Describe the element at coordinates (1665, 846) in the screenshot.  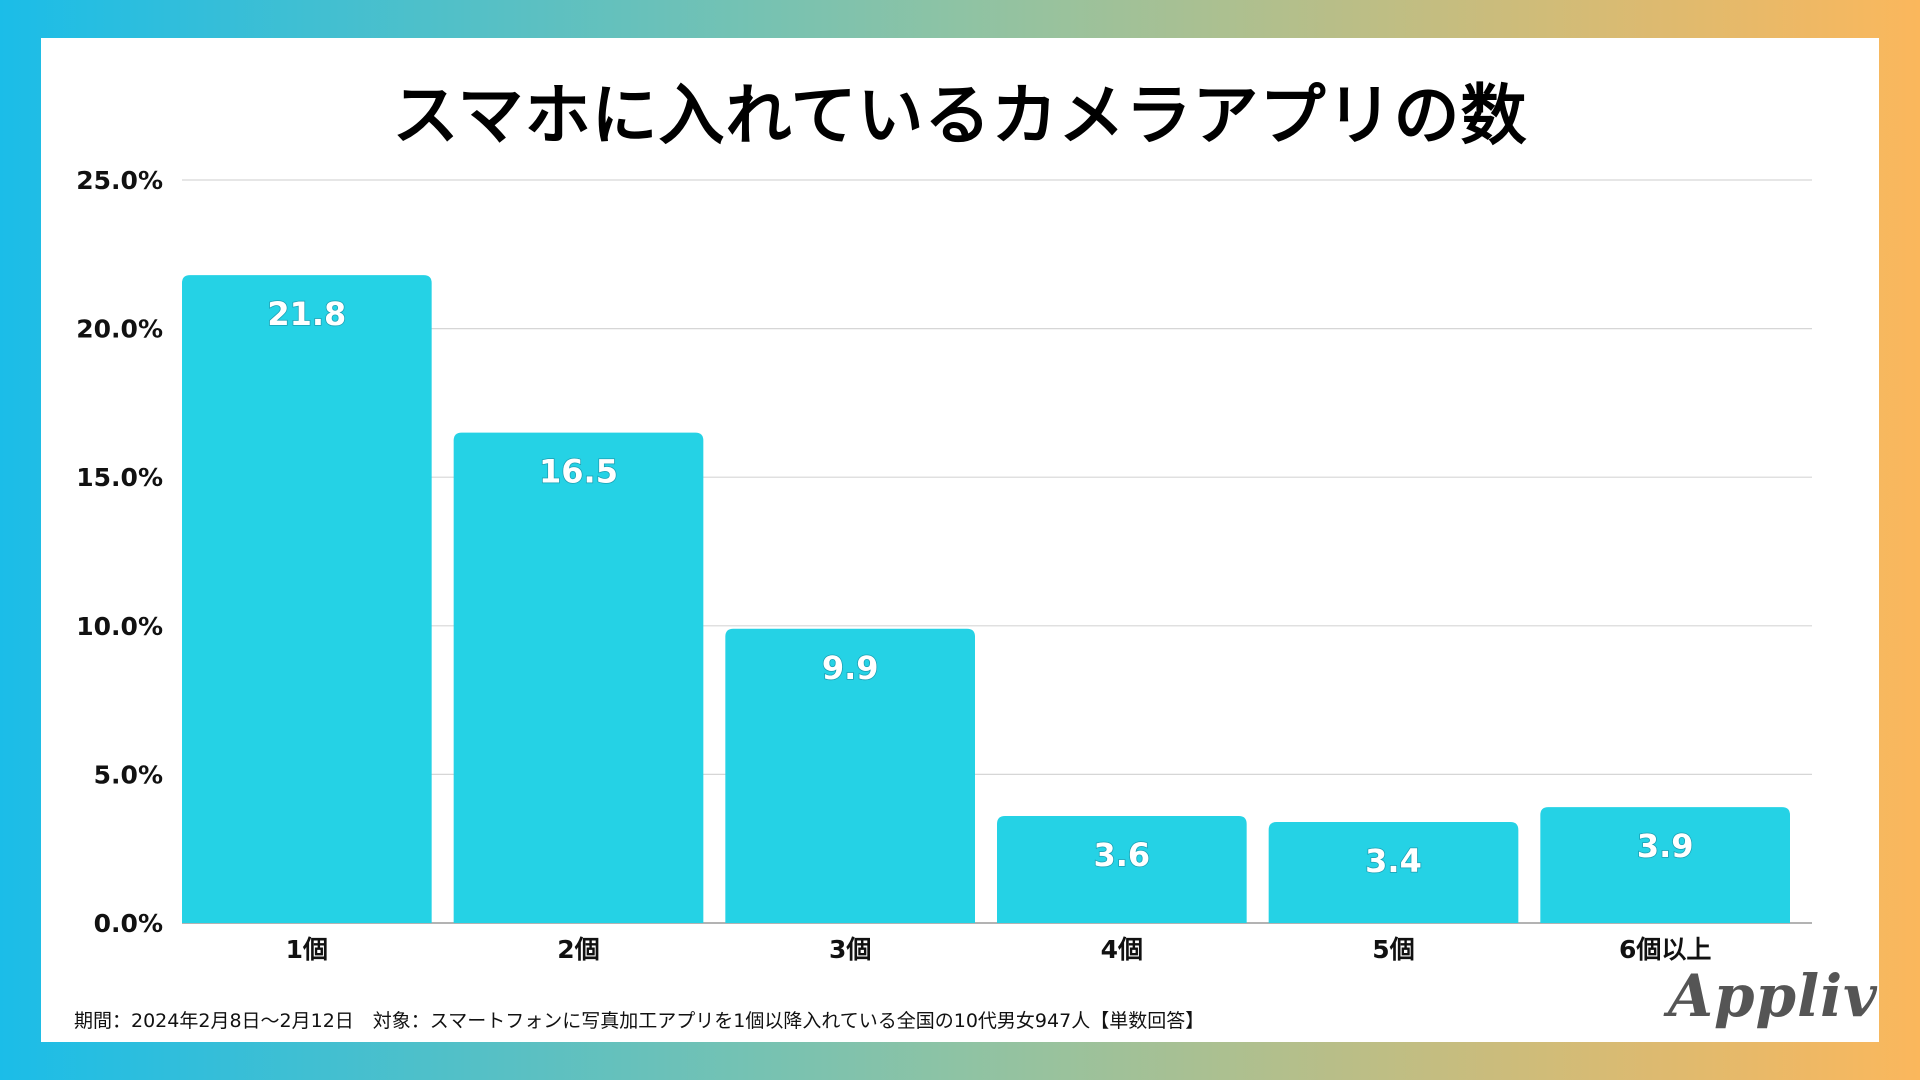
I see `data-label: 3.9` at that location.